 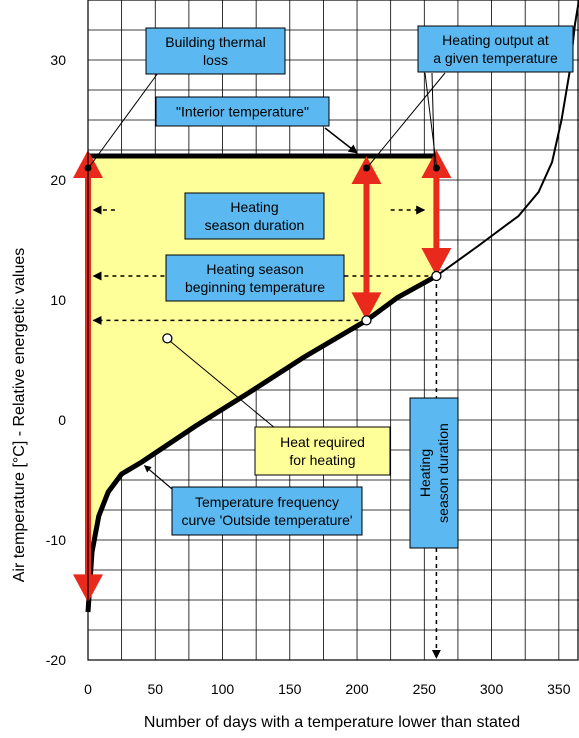 What do you see at coordinates (559, 689) in the screenshot?
I see `x-tick-label: 350` at bounding box center [559, 689].